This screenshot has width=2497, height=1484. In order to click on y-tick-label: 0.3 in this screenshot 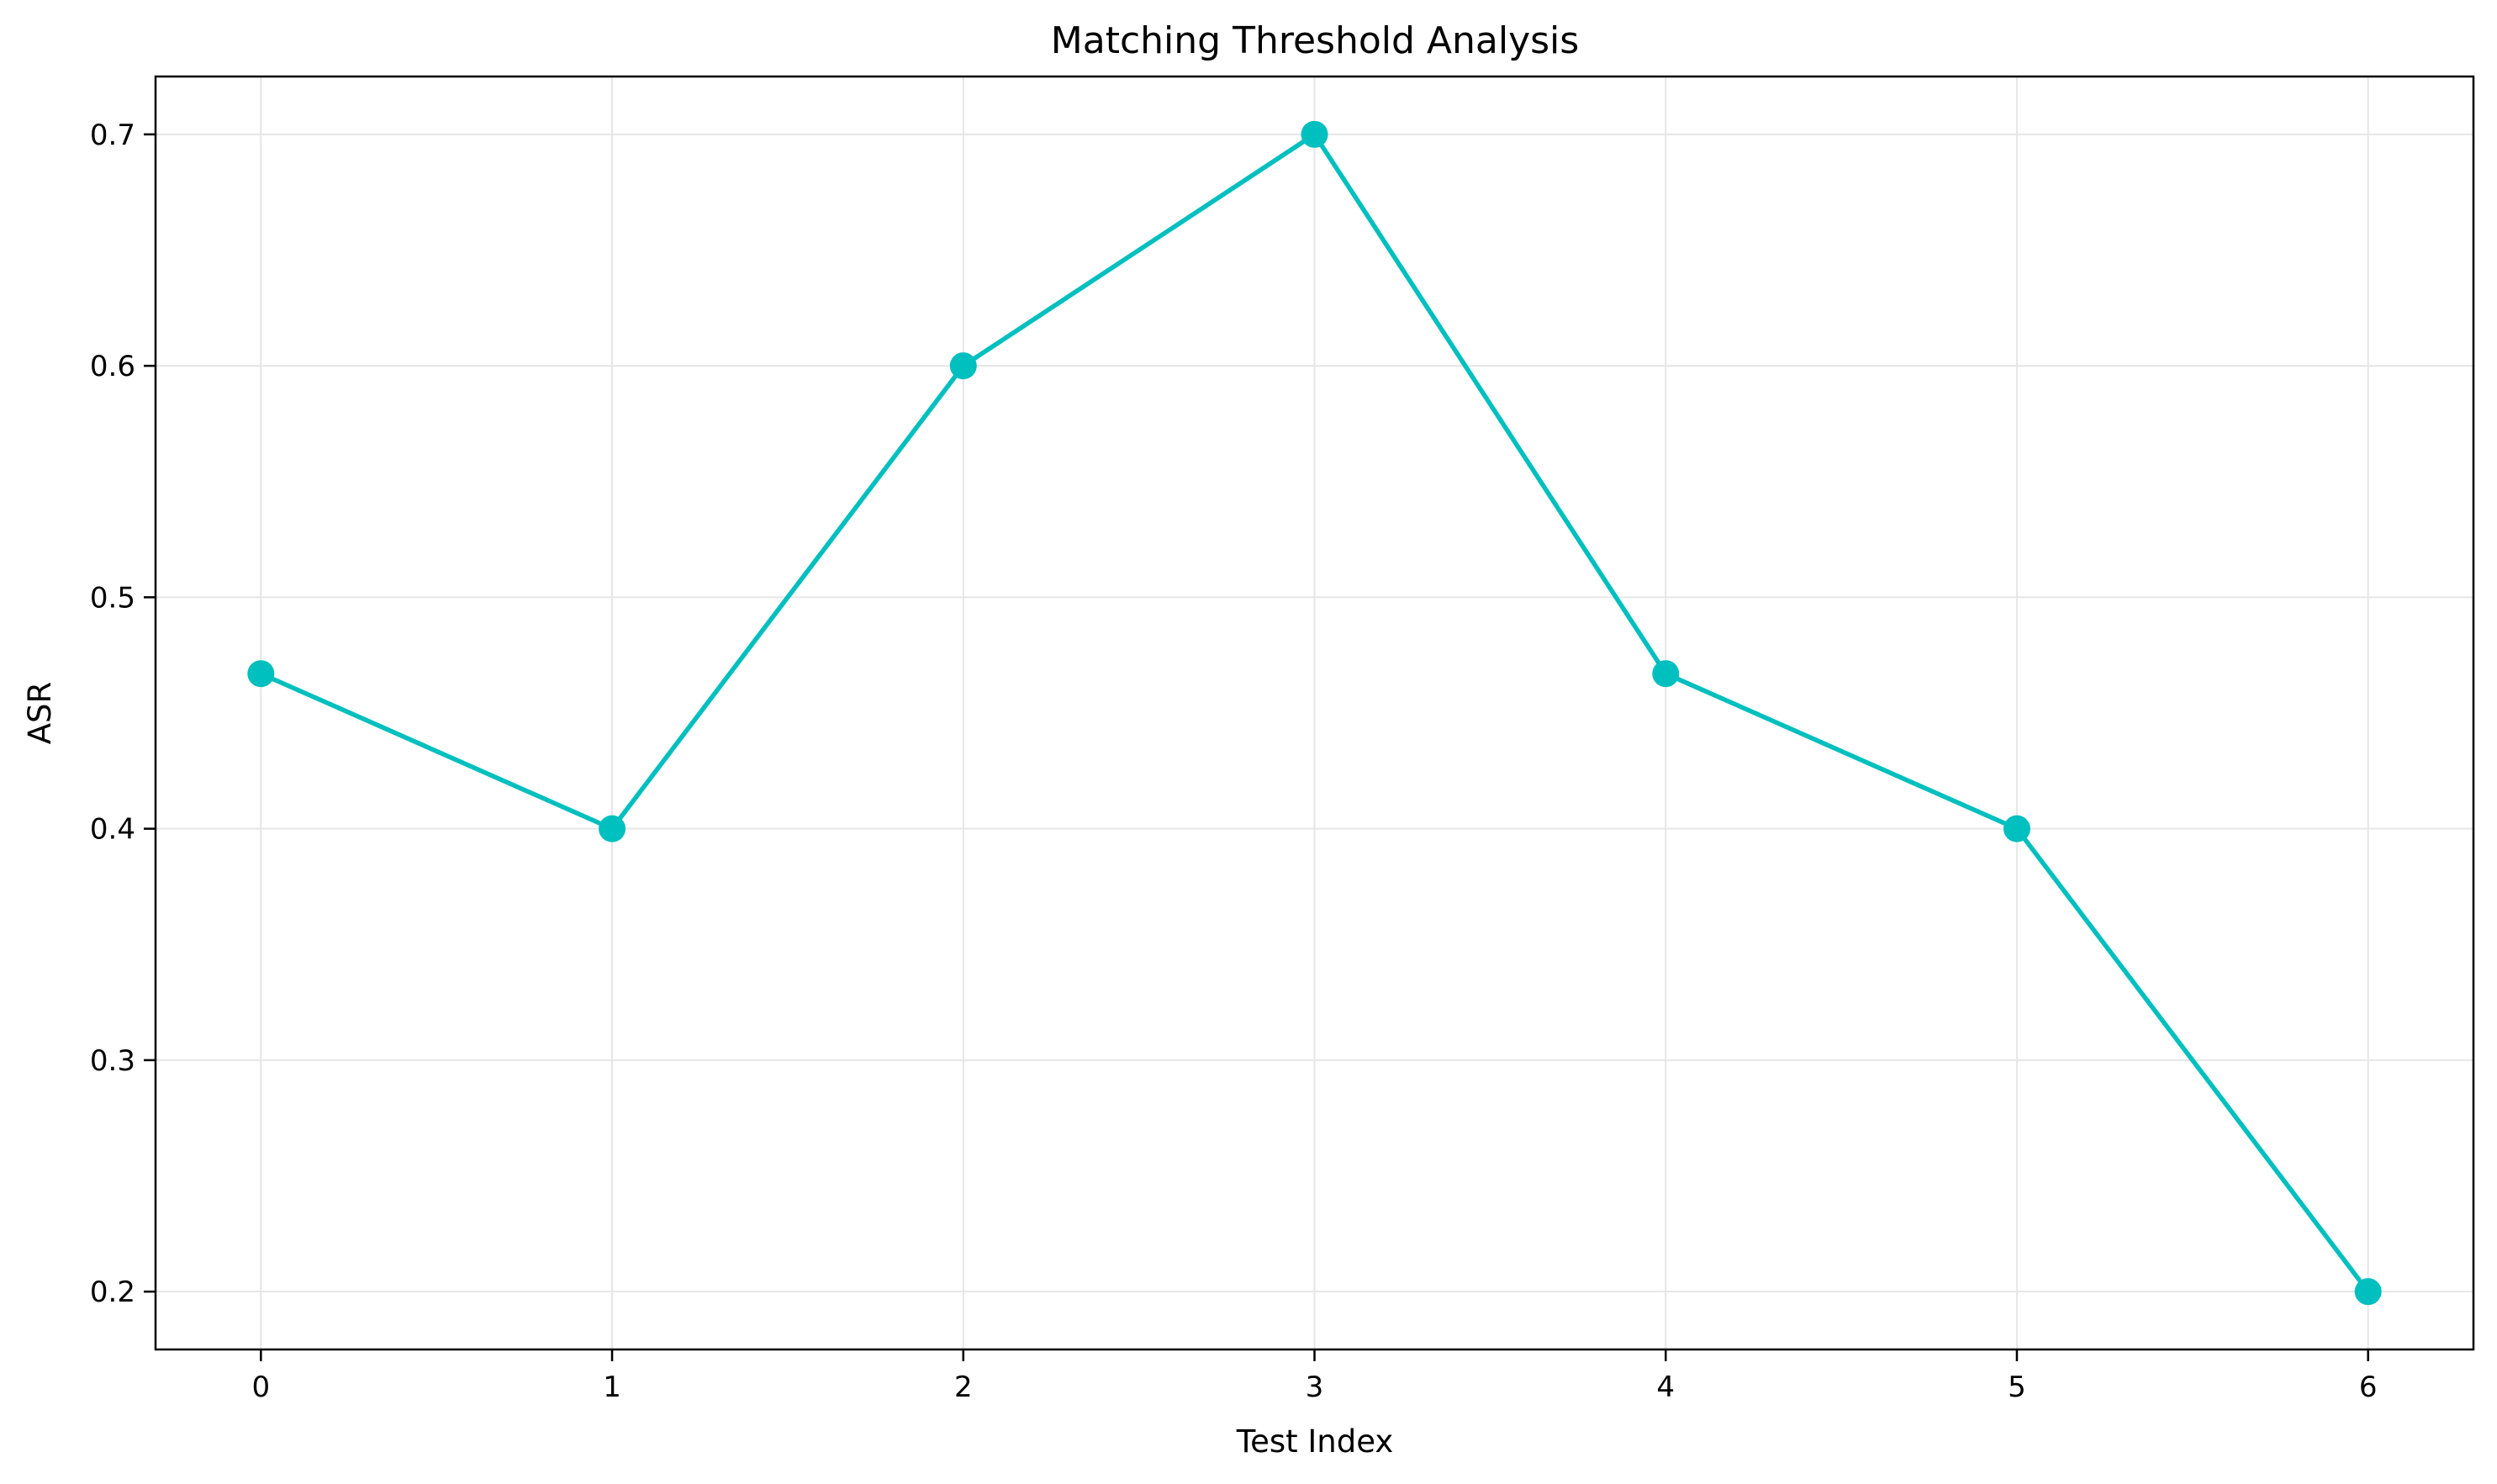, I will do `click(112, 1061)`.